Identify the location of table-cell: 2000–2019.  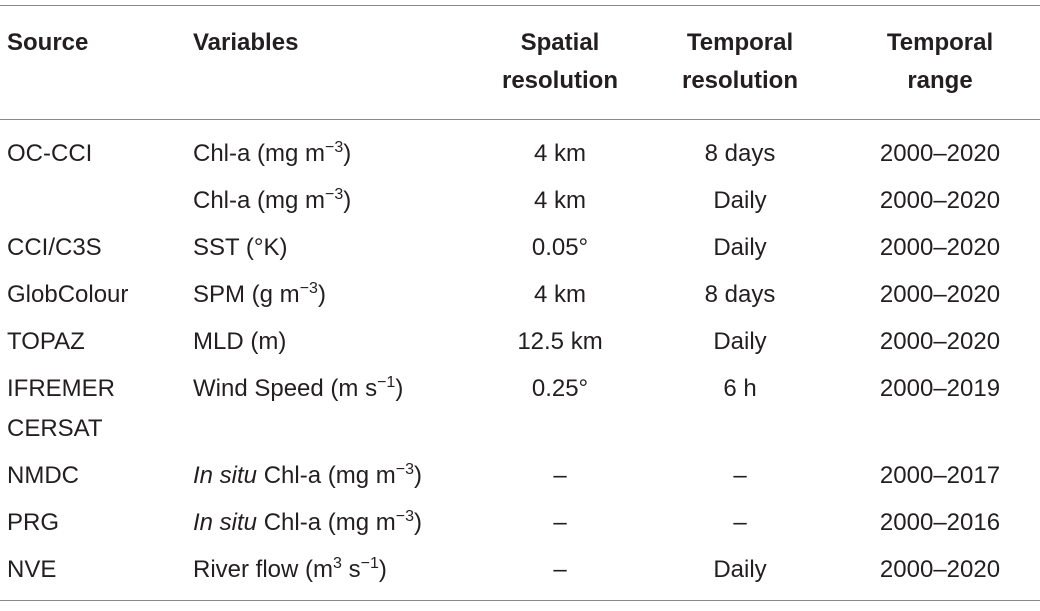
(940, 408).